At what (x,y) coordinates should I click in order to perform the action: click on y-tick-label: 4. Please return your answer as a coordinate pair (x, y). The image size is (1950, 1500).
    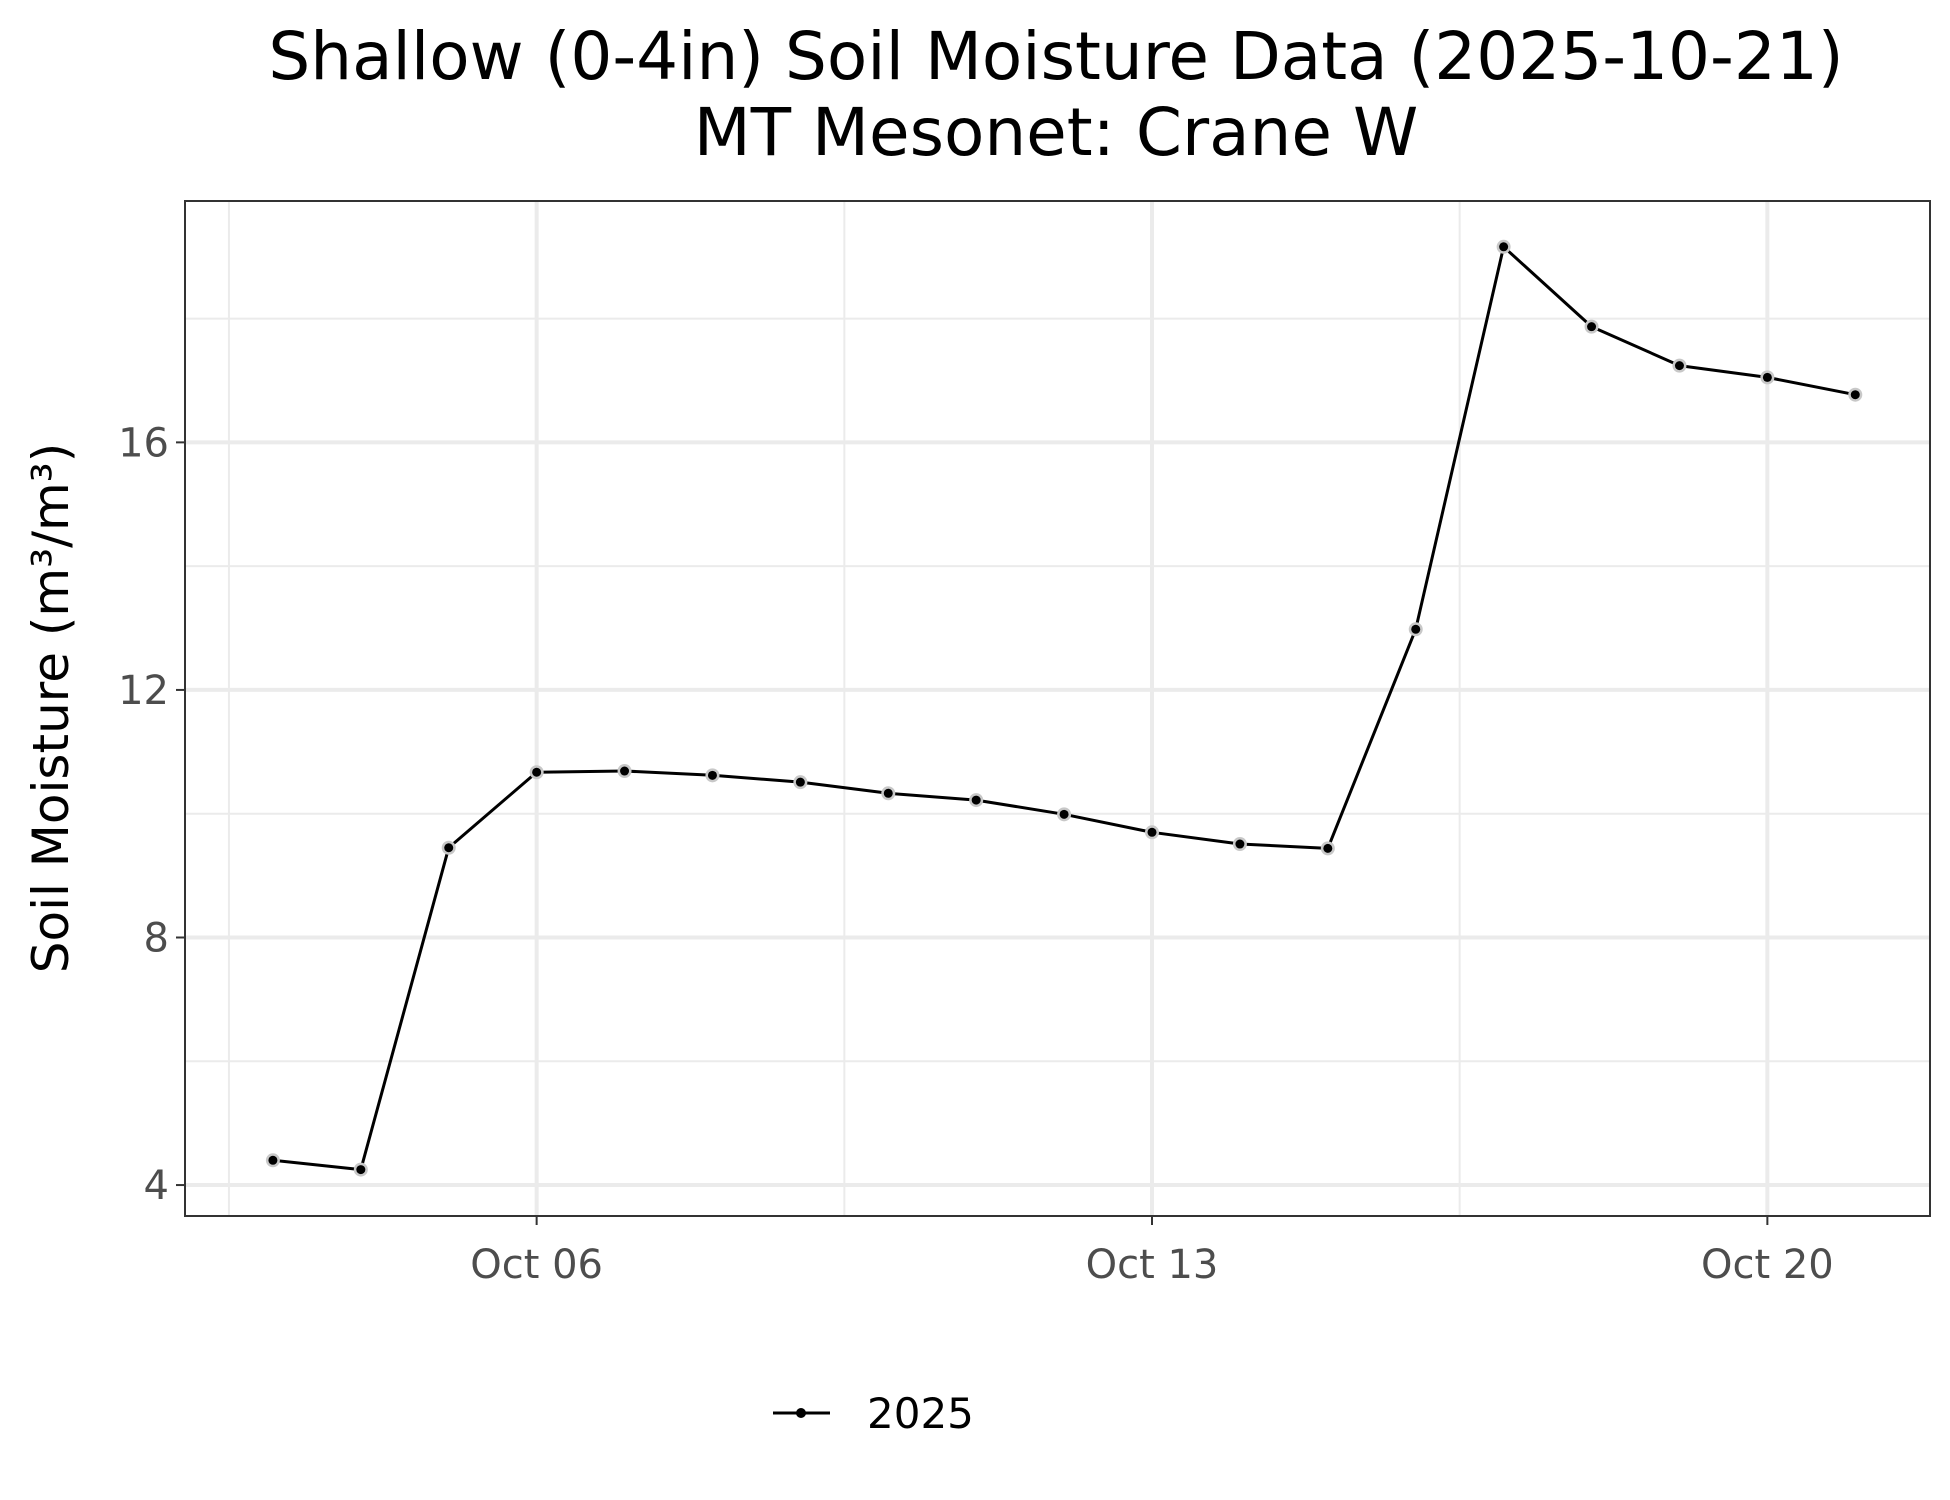
    Looking at the image, I should click on (156, 1186).